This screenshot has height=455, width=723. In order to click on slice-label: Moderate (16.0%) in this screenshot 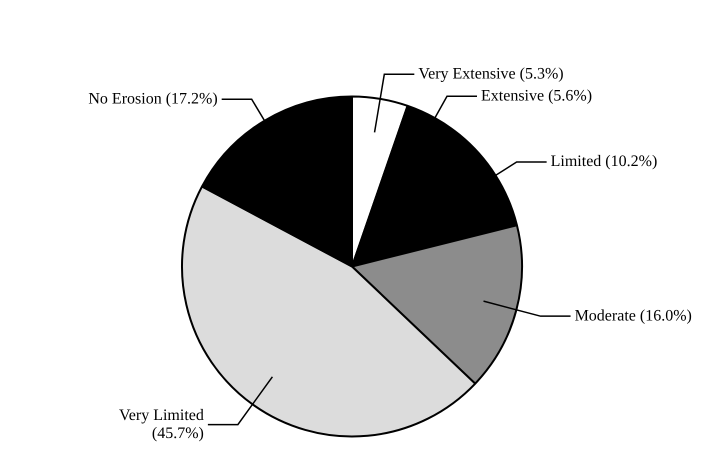, I will do `click(633, 315)`.